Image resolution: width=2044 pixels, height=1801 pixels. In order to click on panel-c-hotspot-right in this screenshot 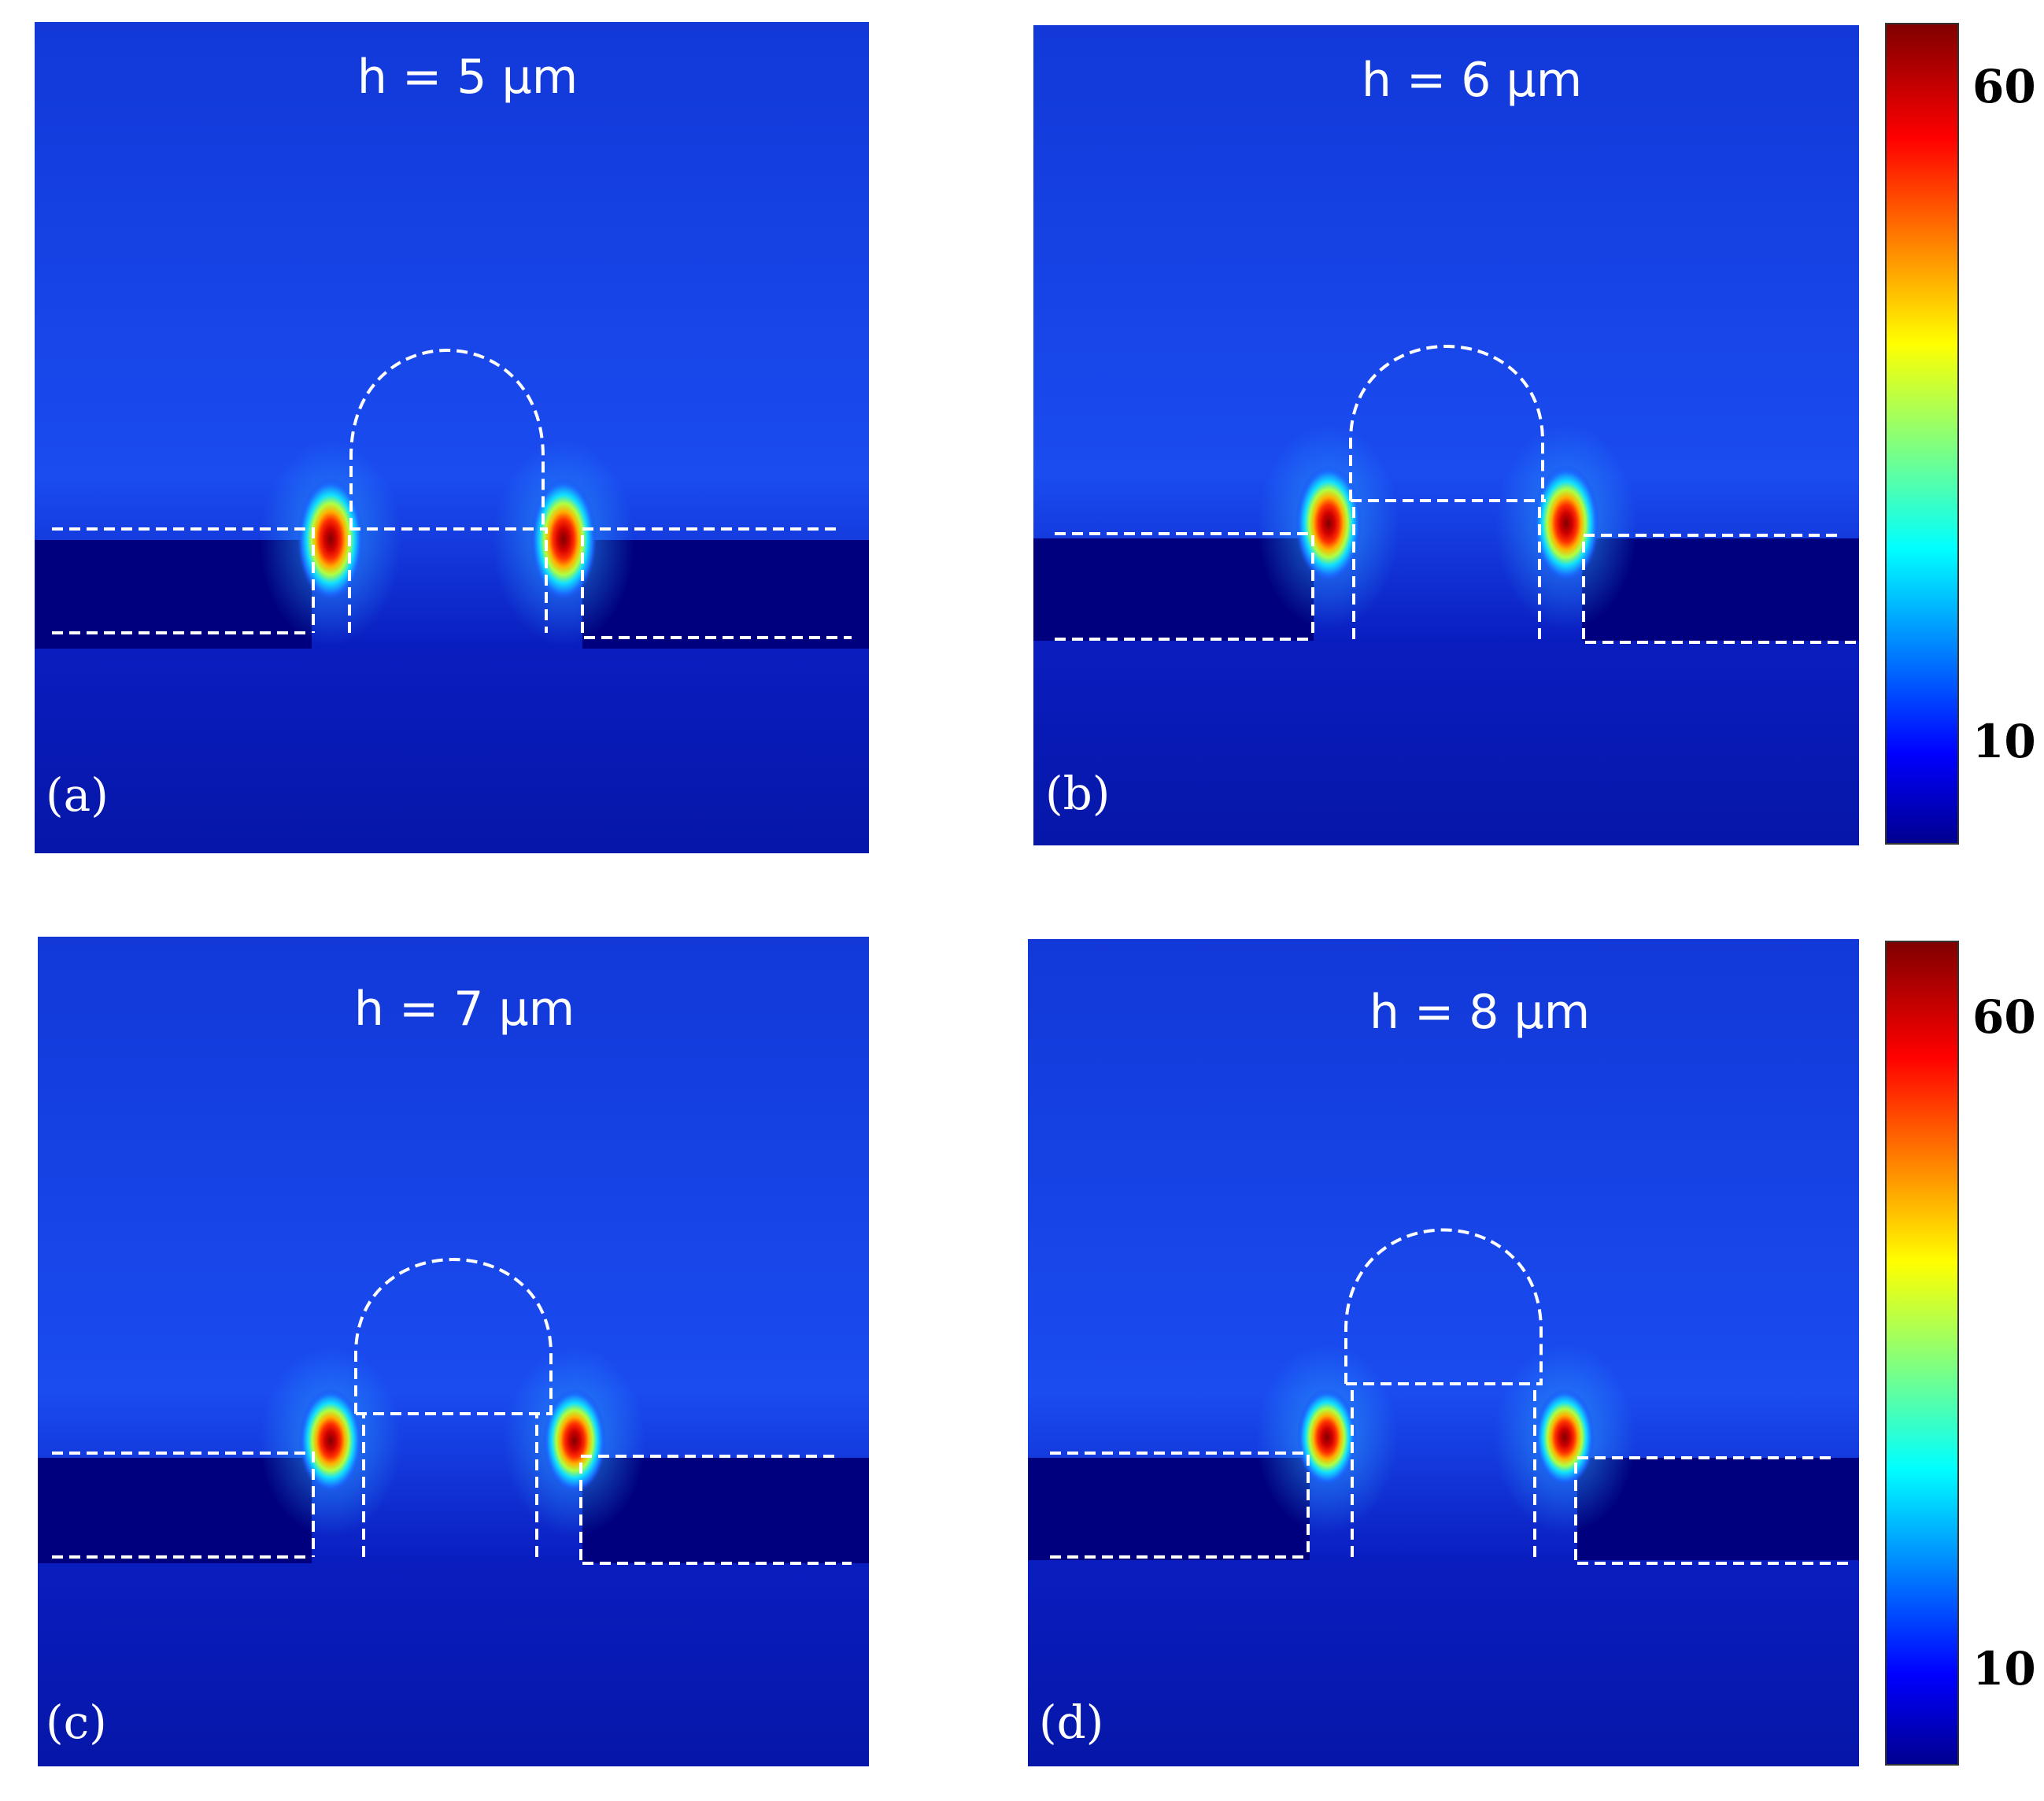, I will do `click(574, 1440)`.